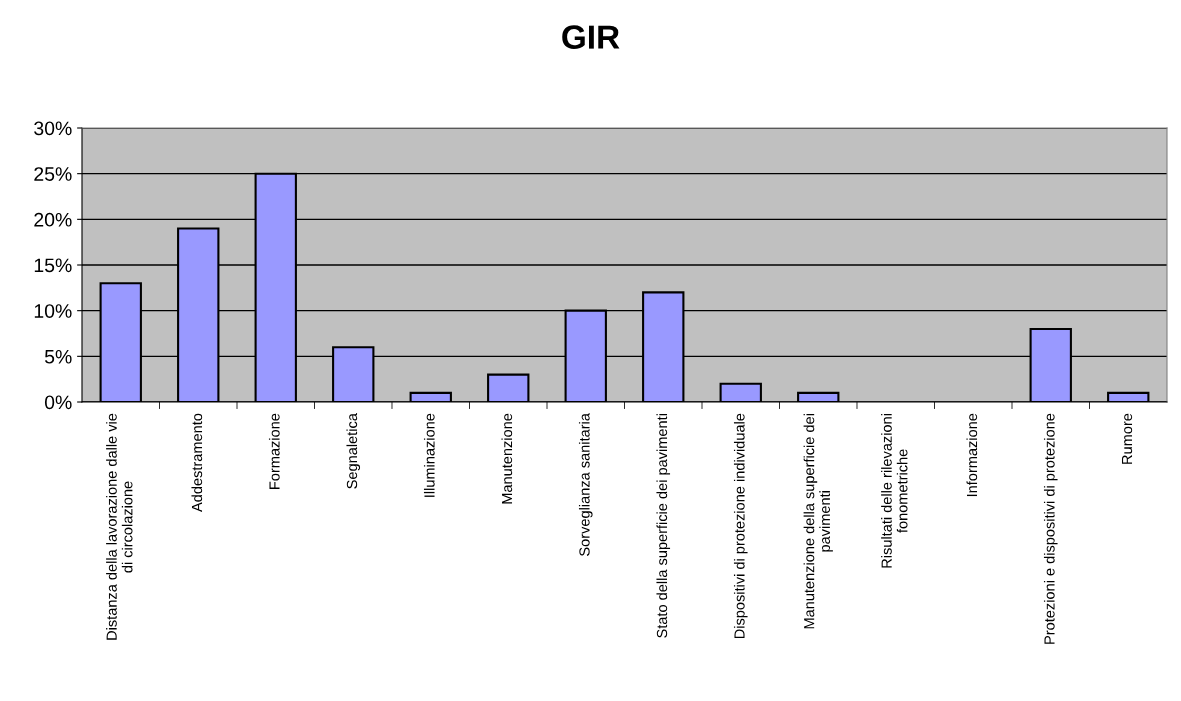 This screenshot has height=701, width=1181. Describe the element at coordinates (119, 526) in the screenshot. I see `x-tick-label: Distanza della lavorazione dalle vie di circolazione` at that location.